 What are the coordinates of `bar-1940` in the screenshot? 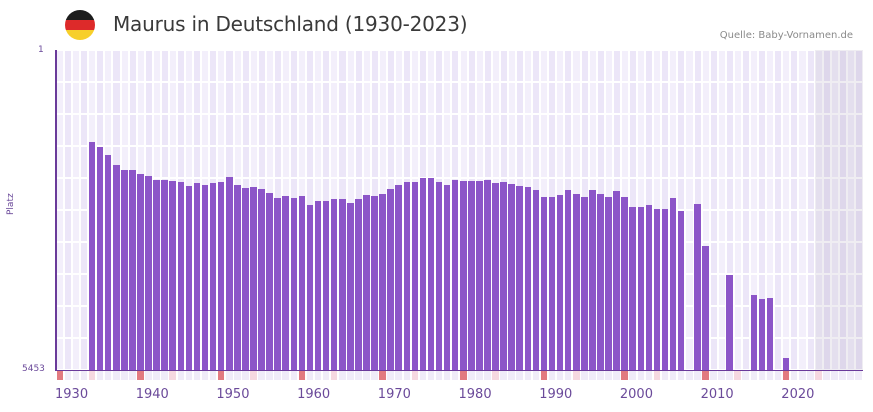 It's located at (140, 271).